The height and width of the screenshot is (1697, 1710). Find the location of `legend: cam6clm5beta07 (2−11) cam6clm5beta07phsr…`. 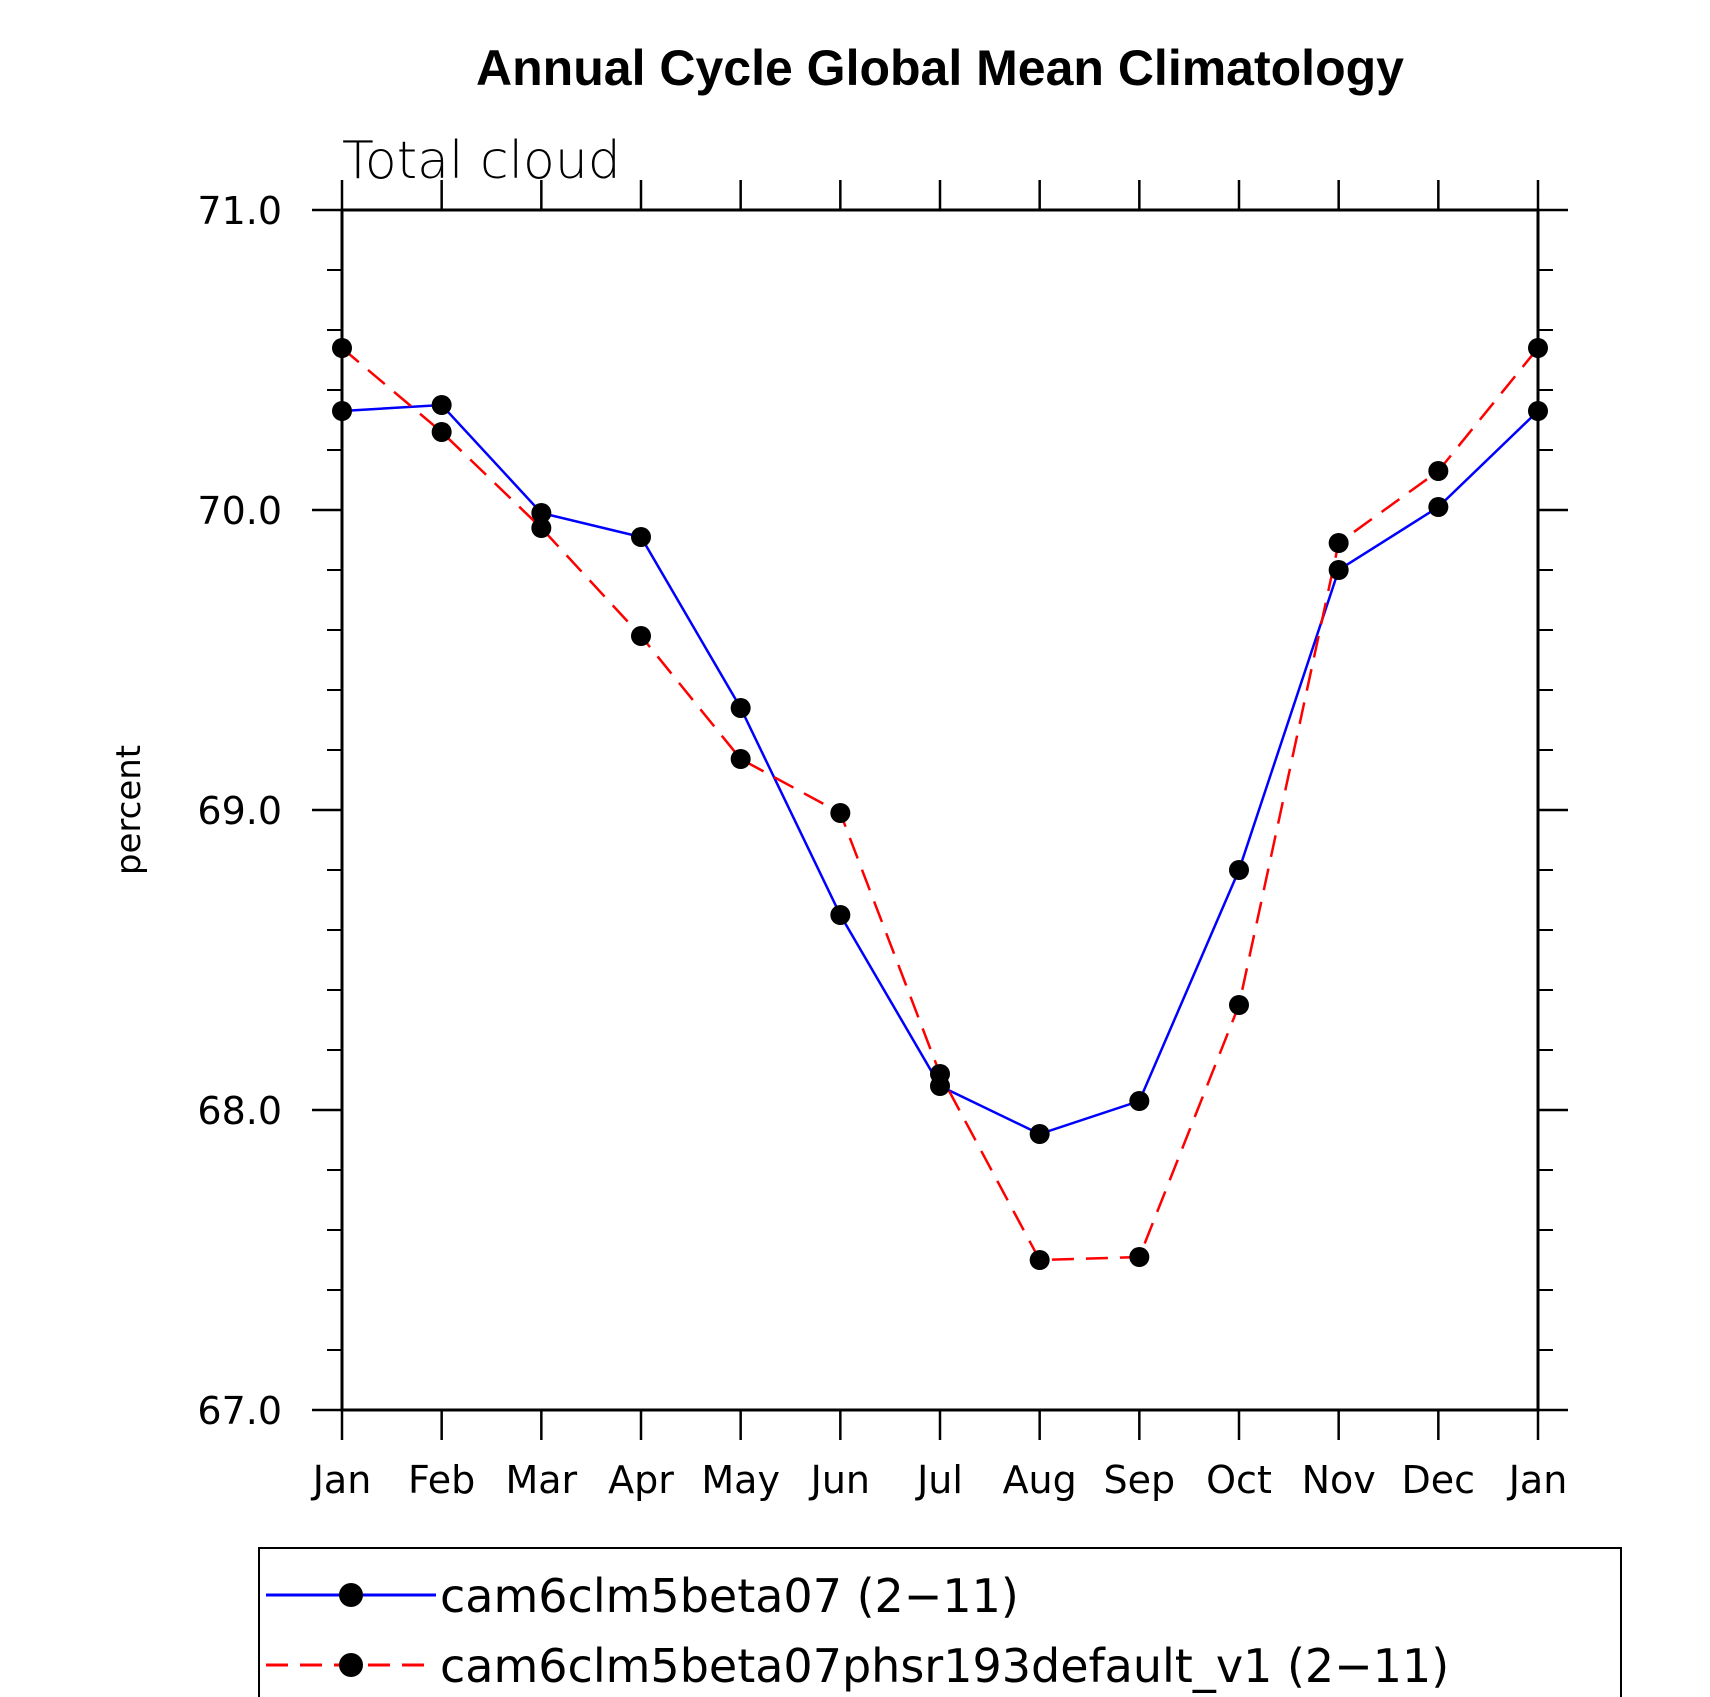

legend: cam6clm5beta07 (2−11) cam6clm5beta07phsr… is located at coordinates (940, 1622).